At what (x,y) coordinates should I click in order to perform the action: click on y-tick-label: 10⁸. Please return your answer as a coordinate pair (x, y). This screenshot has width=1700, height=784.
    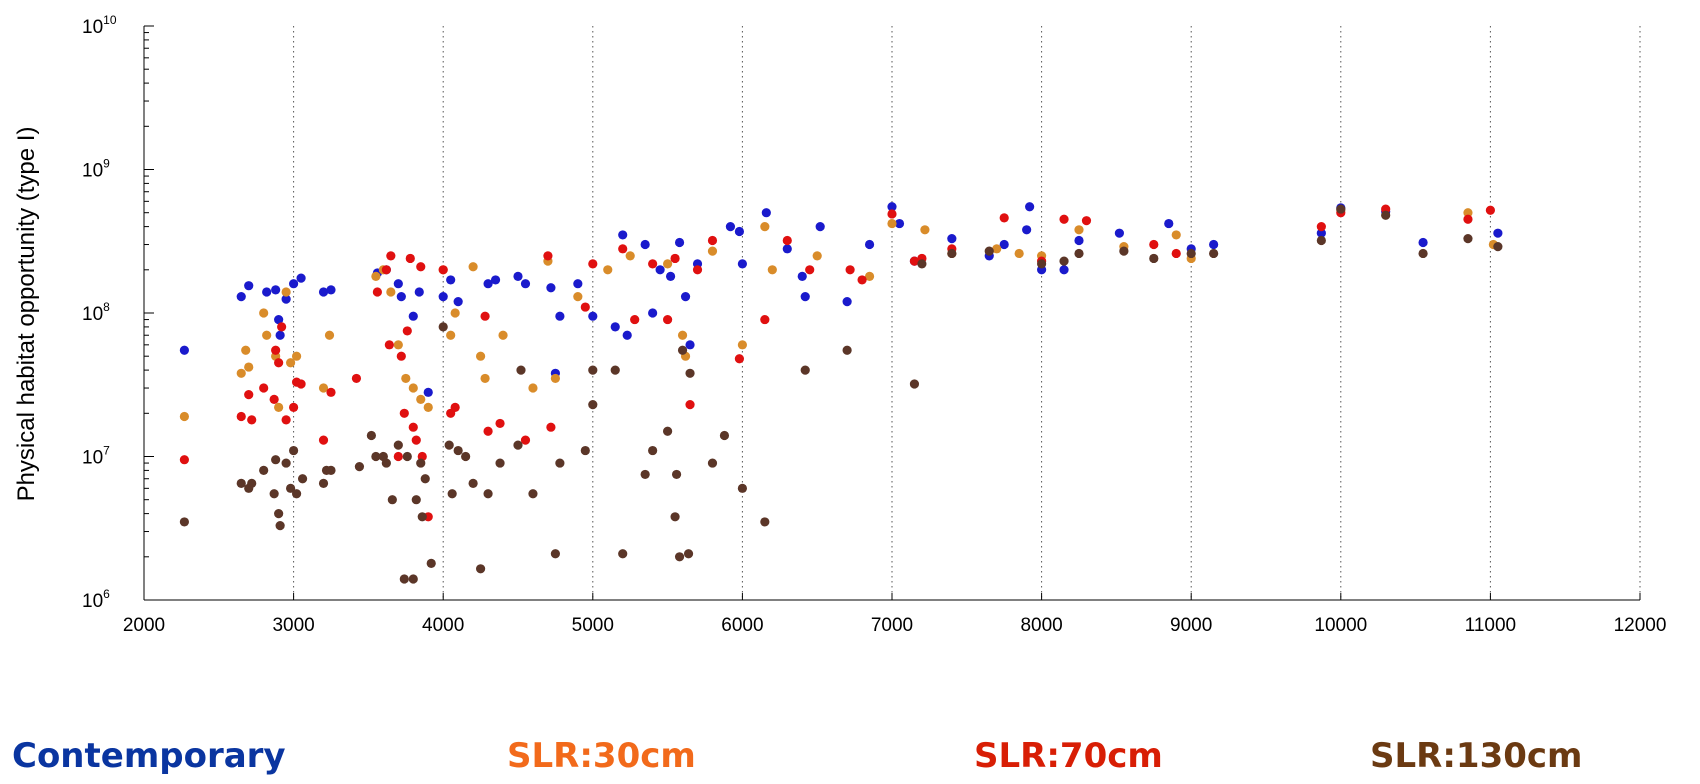
    Looking at the image, I should click on (96, 312).